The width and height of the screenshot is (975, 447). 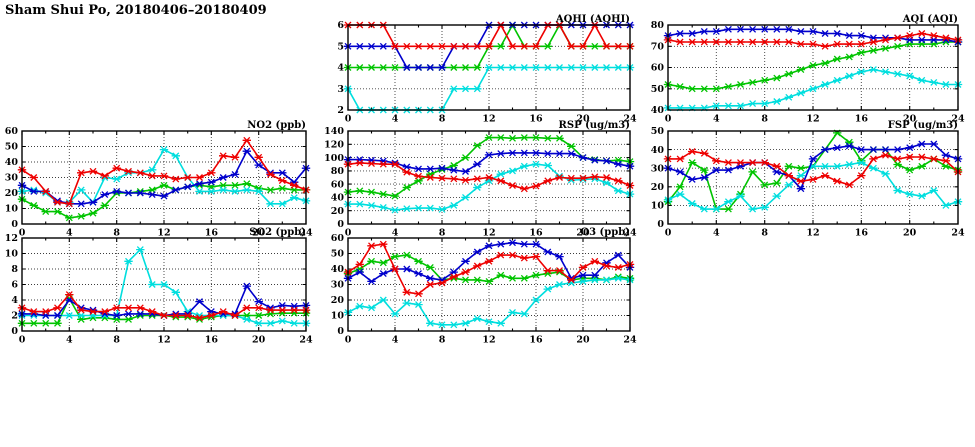 What do you see at coordinates (930, 19) in the screenshot?
I see `chart-title-aqi: AQI (AQI)` at bounding box center [930, 19].